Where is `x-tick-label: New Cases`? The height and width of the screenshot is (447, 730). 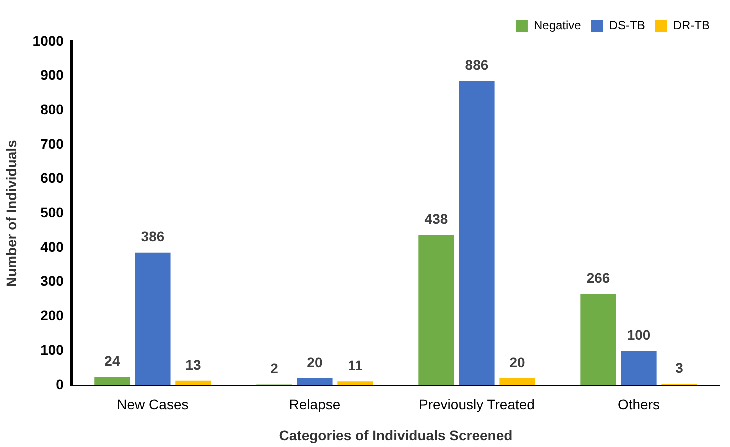
x-tick-label: New Cases is located at coordinates (153, 404).